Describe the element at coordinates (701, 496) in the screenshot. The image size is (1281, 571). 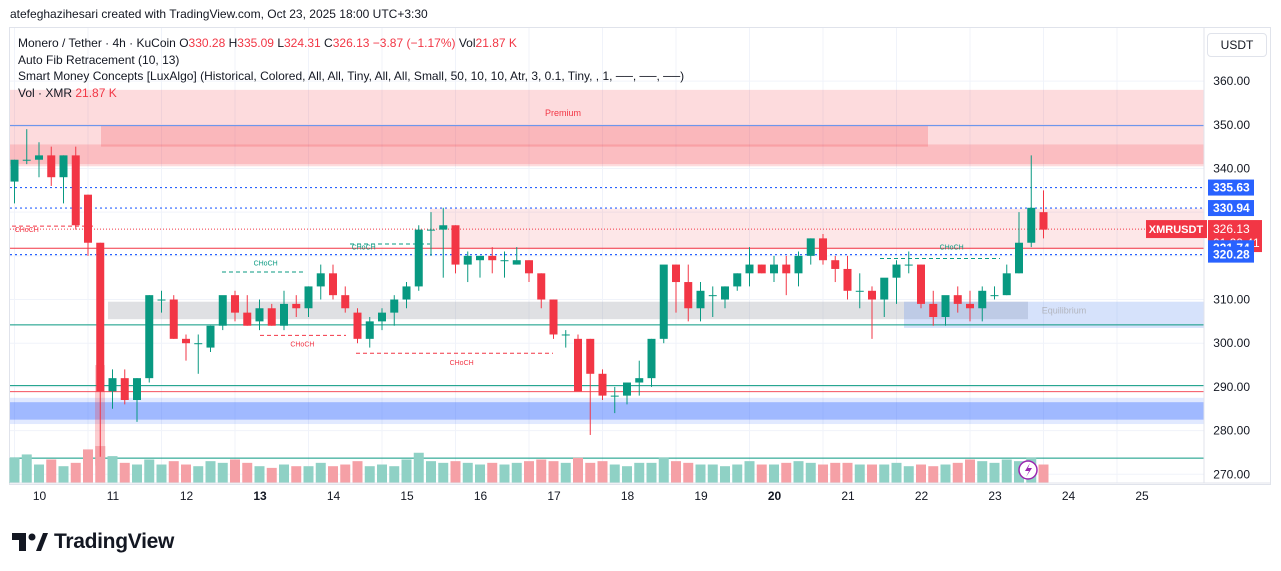
I see `time-tick-label: 19` at that location.